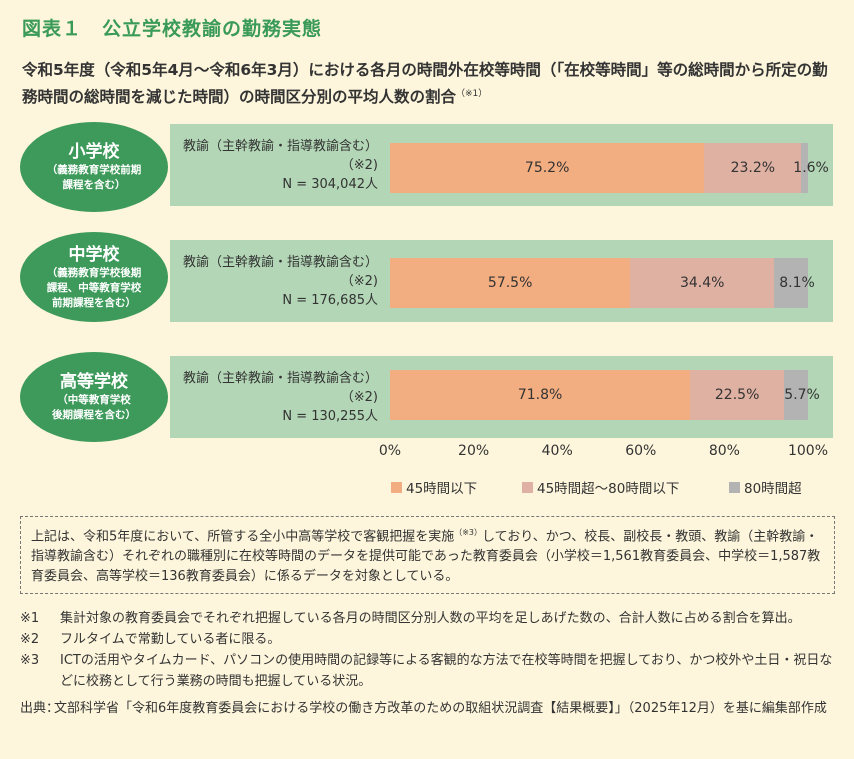 The width and height of the screenshot is (854, 759). I want to click on x-tick-label: 20%, so click(474, 451).